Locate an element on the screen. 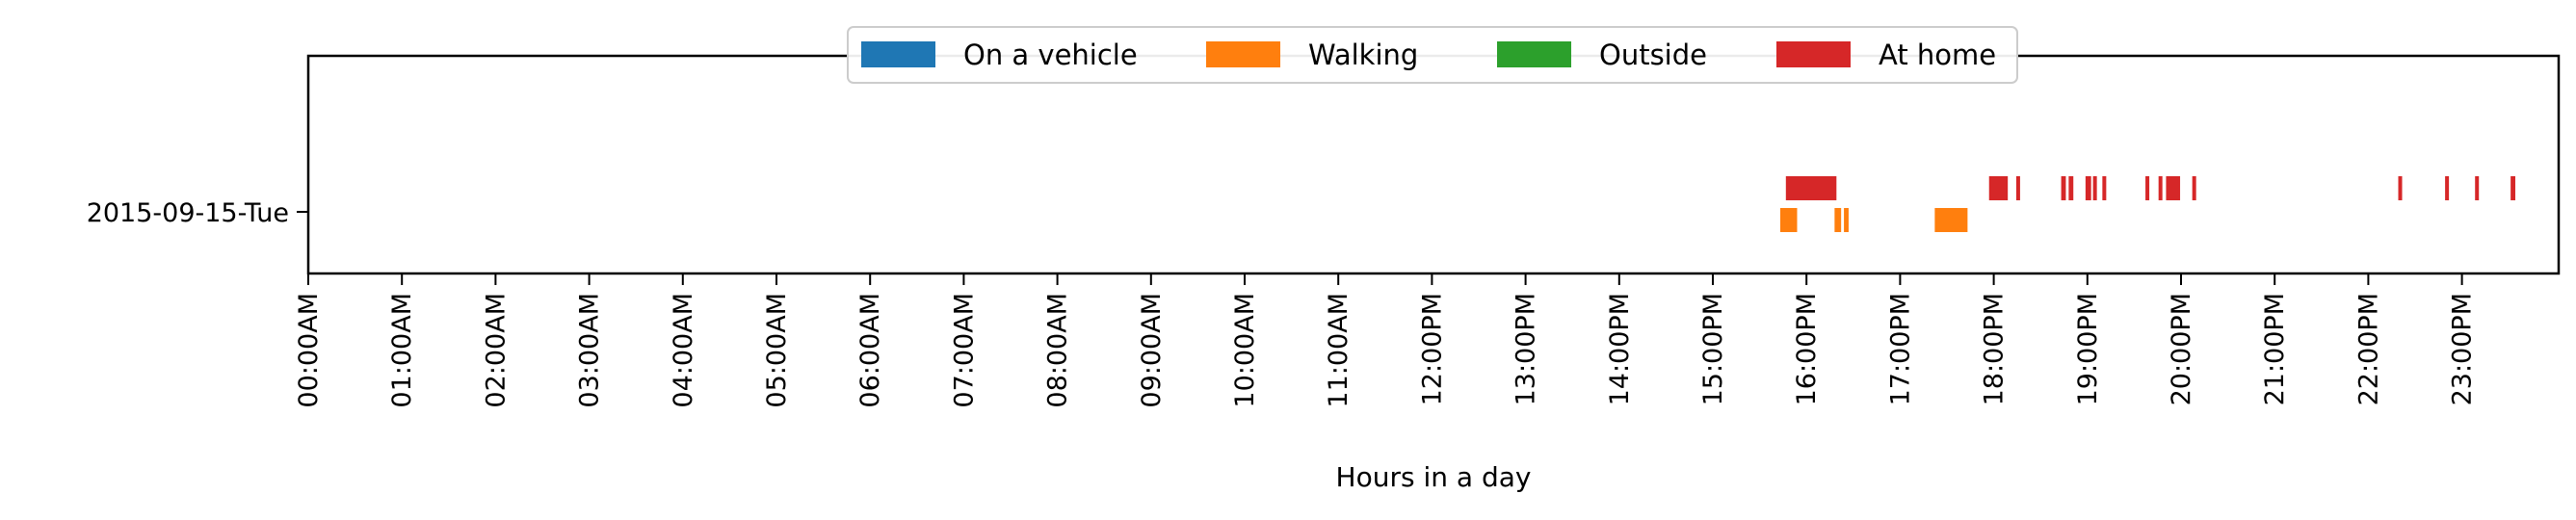 The width and height of the screenshot is (2576, 520). legend-entry-label: On a vehicle is located at coordinates (1050, 55).